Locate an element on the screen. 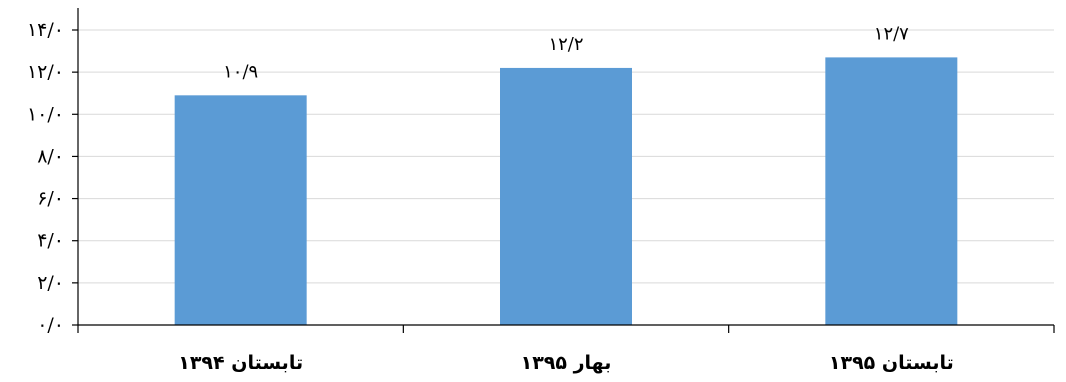 The image size is (1066, 382). data-label: ۱۲/۲ is located at coordinates (565, 44).